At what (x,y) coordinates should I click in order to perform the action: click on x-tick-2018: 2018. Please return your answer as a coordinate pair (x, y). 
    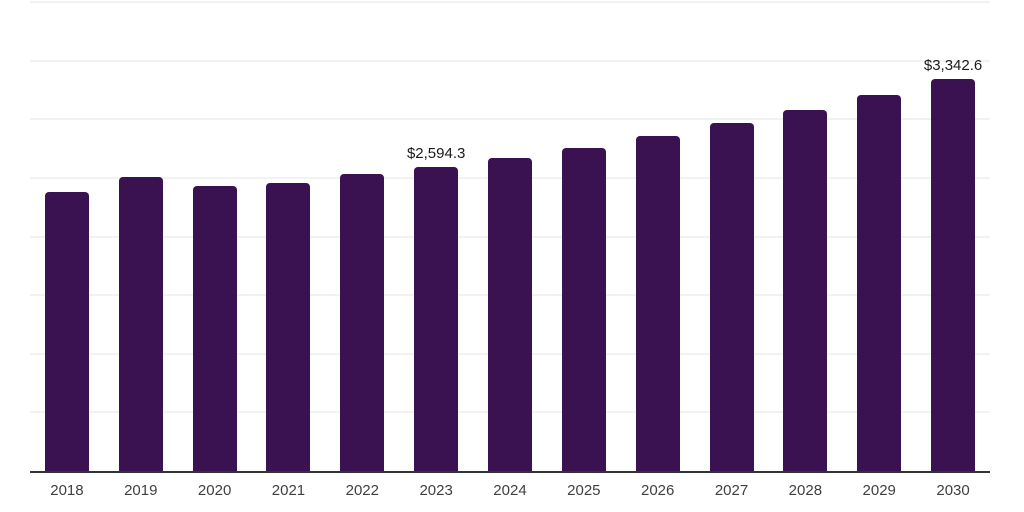
    Looking at the image, I should click on (67, 490).